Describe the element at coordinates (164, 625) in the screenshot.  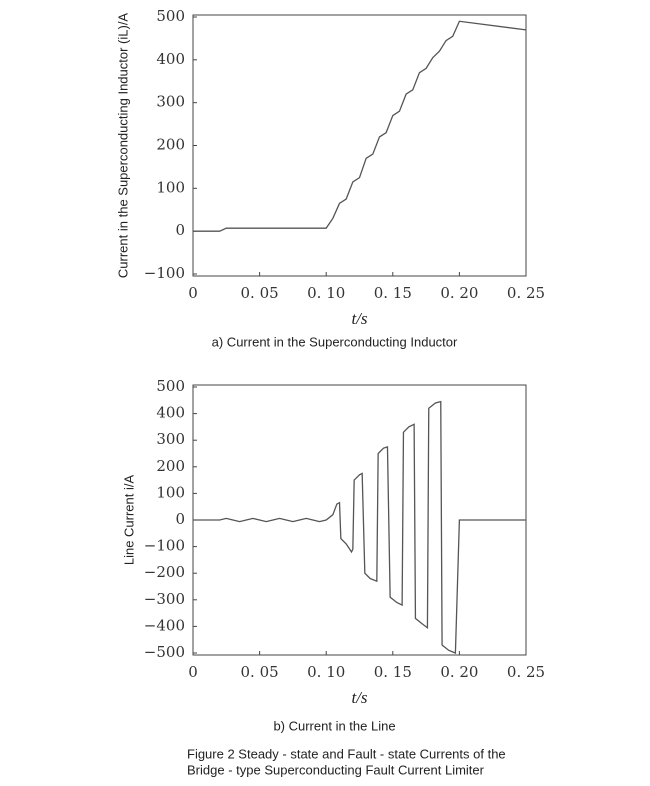
I see `y-tick-label: −400` at that location.